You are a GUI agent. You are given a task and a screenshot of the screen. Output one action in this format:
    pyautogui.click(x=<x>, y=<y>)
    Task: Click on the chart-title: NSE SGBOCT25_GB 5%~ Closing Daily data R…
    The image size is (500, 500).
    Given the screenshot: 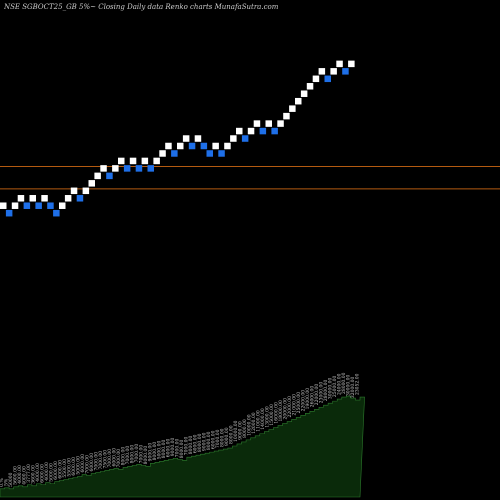 What is the action you would take?
    pyautogui.click(x=141, y=7)
    